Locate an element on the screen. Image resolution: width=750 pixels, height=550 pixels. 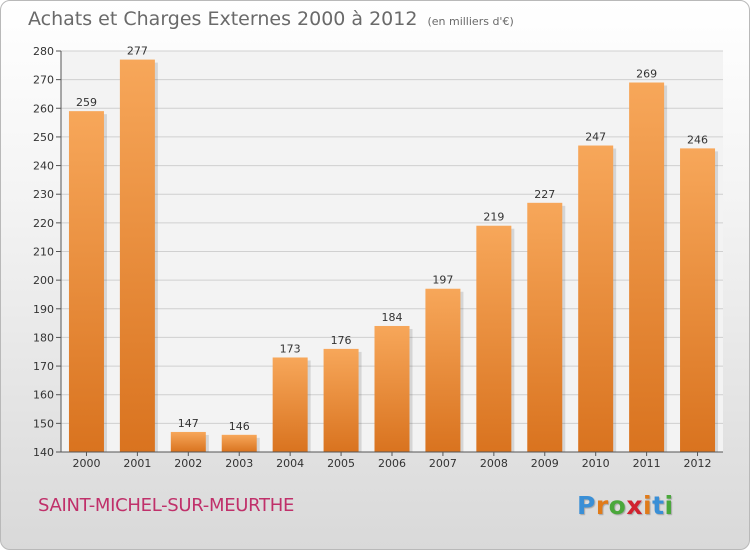
bar-value-label: 227 is located at coordinates (544, 194).